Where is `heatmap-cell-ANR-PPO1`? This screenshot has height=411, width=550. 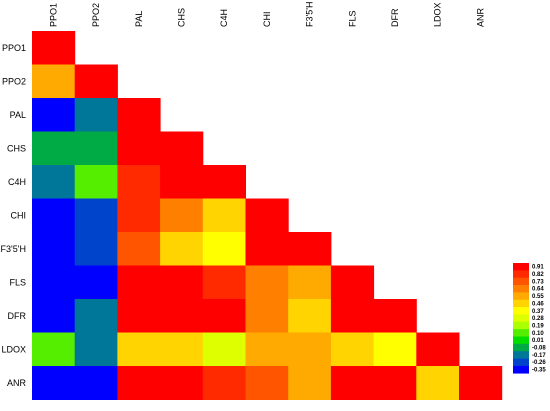
heatmap-cell-ANR-PPO1 is located at coordinates (54, 383).